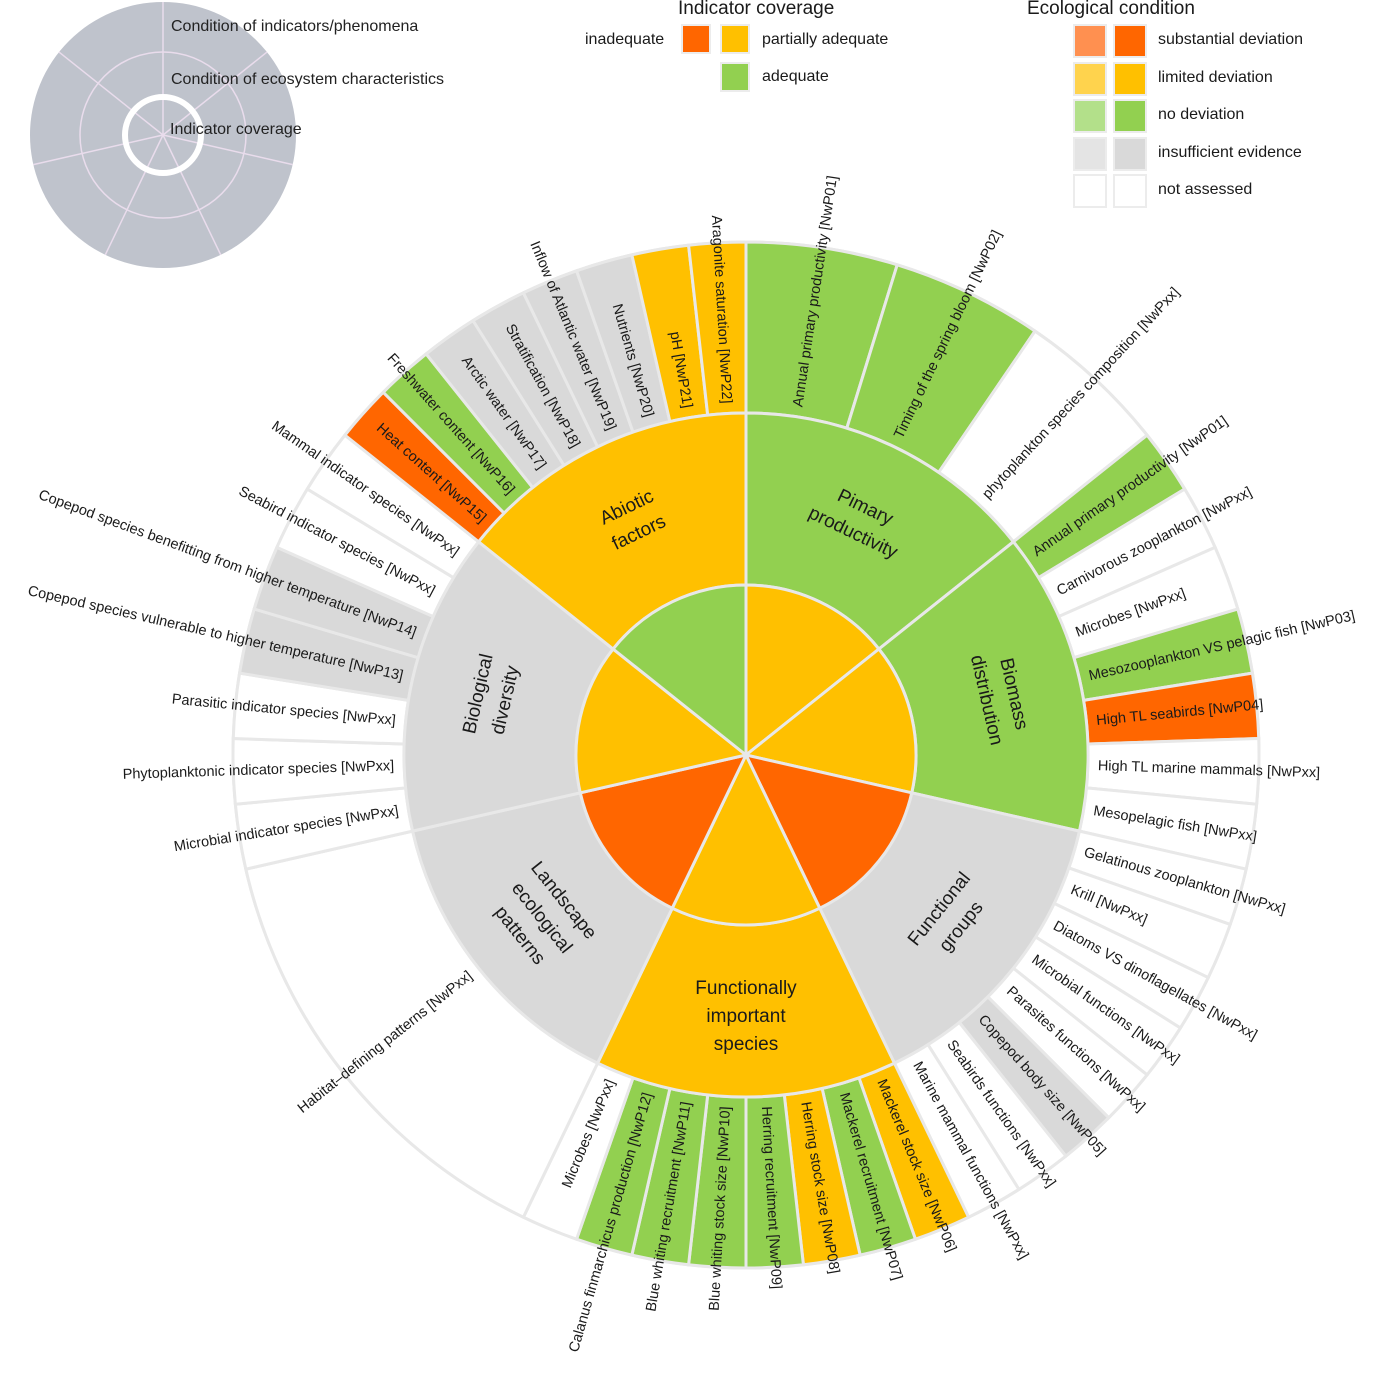 The height and width of the screenshot is (1374, 1383). What do you see at coordinates (795, 76) in the screenshot?
I see `coverage-legend-label-adequate: adequate` at bounding box center [795, 76].